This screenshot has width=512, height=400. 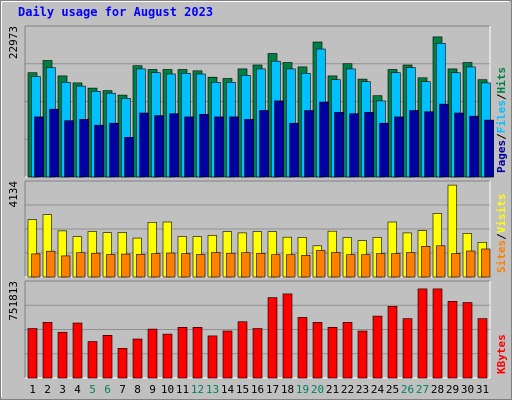 What do you see at coordinates (47, 389) in the screenshot?
I see `x-label-day-2: 2` at bounding box center [47, 389].